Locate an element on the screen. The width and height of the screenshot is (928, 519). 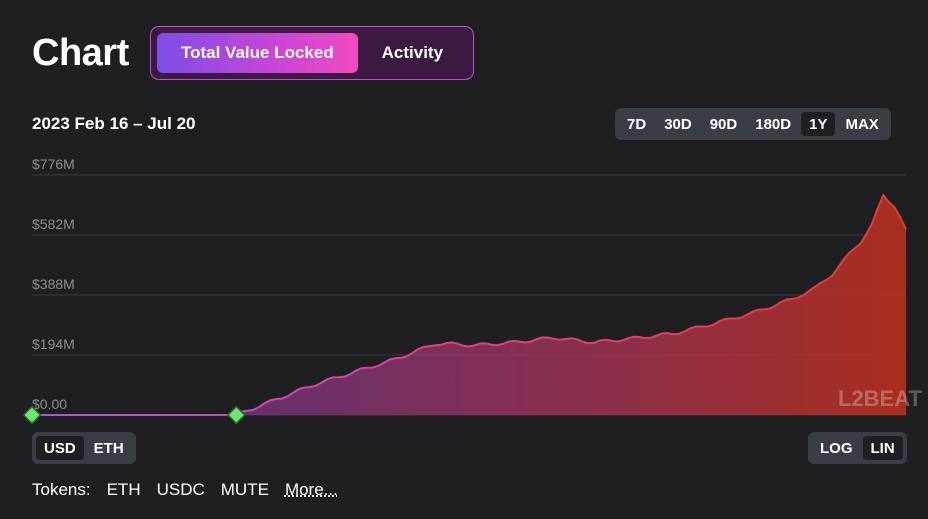
range-90d-button: 90D is located at coordinates (723, 124).